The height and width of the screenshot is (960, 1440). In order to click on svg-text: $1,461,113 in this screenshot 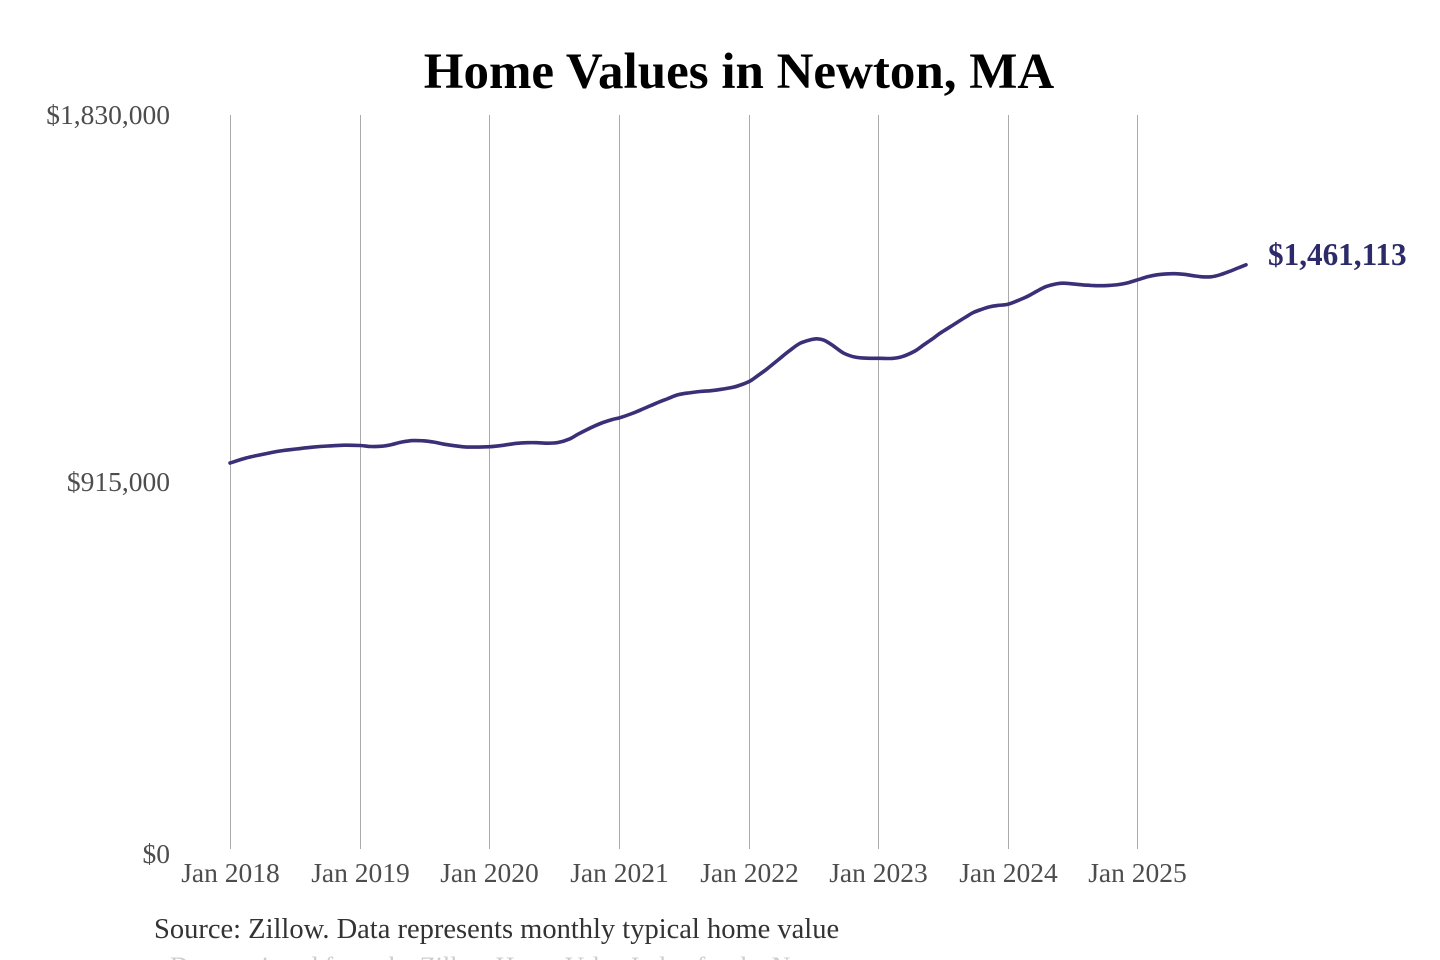, I will do `click(1337, 254)`.